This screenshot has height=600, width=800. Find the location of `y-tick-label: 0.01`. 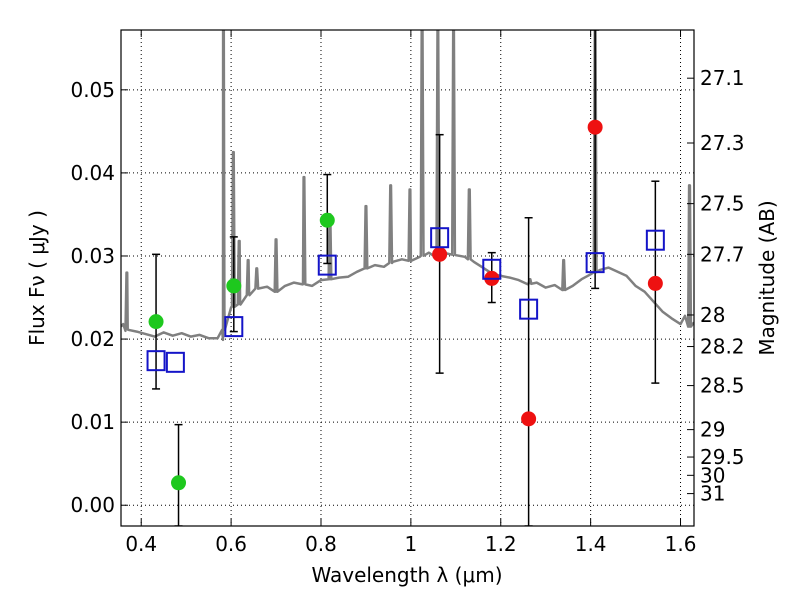

y-tick-label: 0.01 is located at coordinates (92, 422).